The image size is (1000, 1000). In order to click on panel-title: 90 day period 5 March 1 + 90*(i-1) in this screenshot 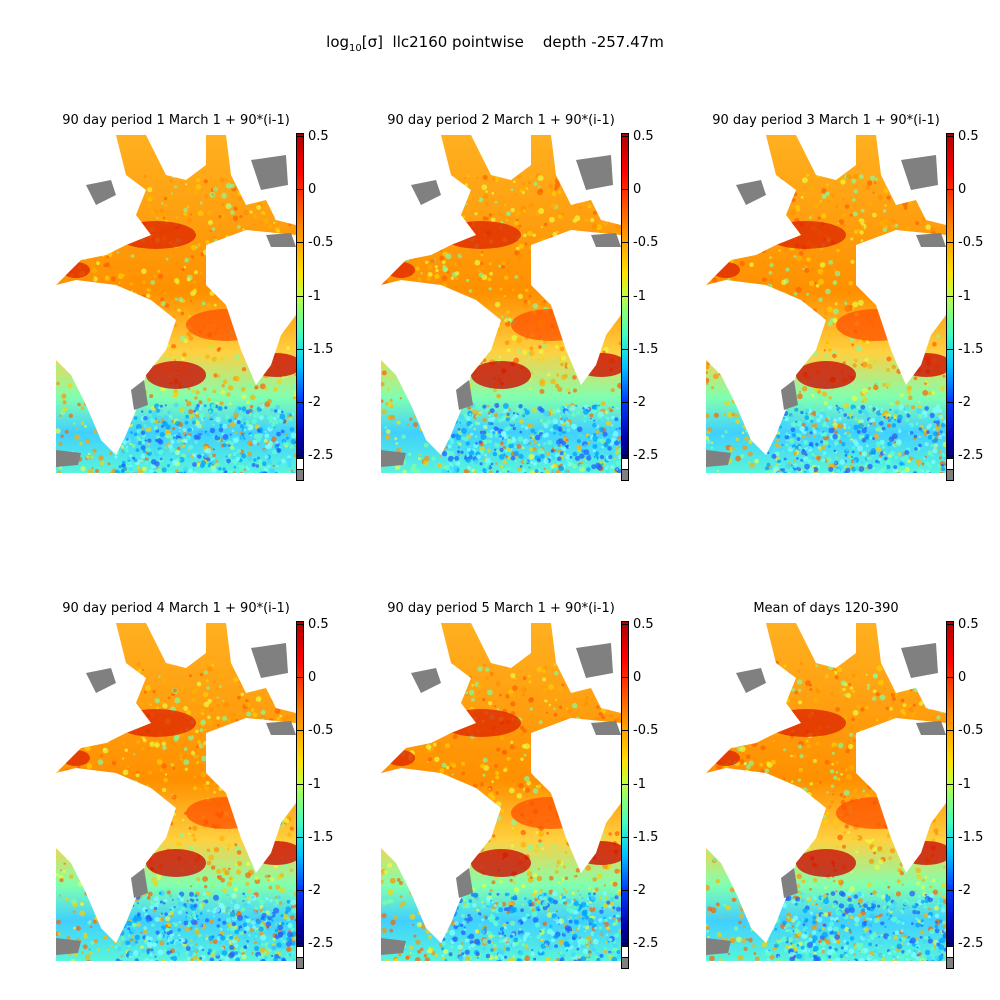, I will do `click(501, 608)`.